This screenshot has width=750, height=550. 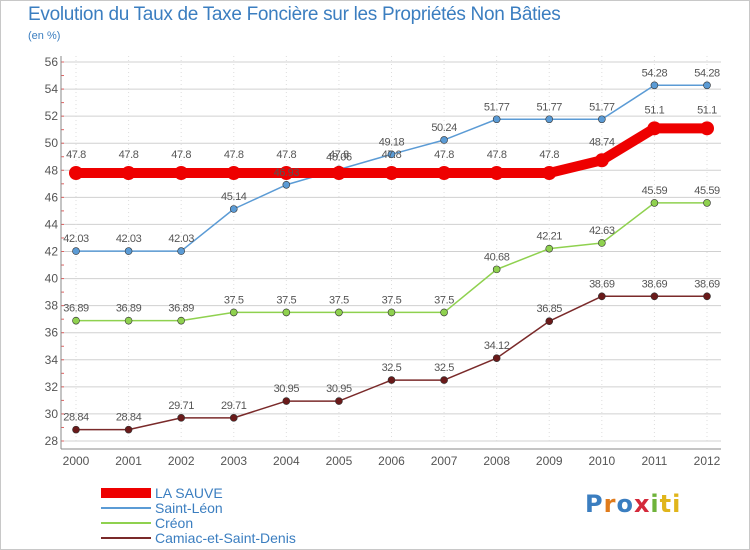 What do you see at coordinates (234, 197) in the screenshot?
I see `data-label: 45.14` at bounding box center [234, 197].